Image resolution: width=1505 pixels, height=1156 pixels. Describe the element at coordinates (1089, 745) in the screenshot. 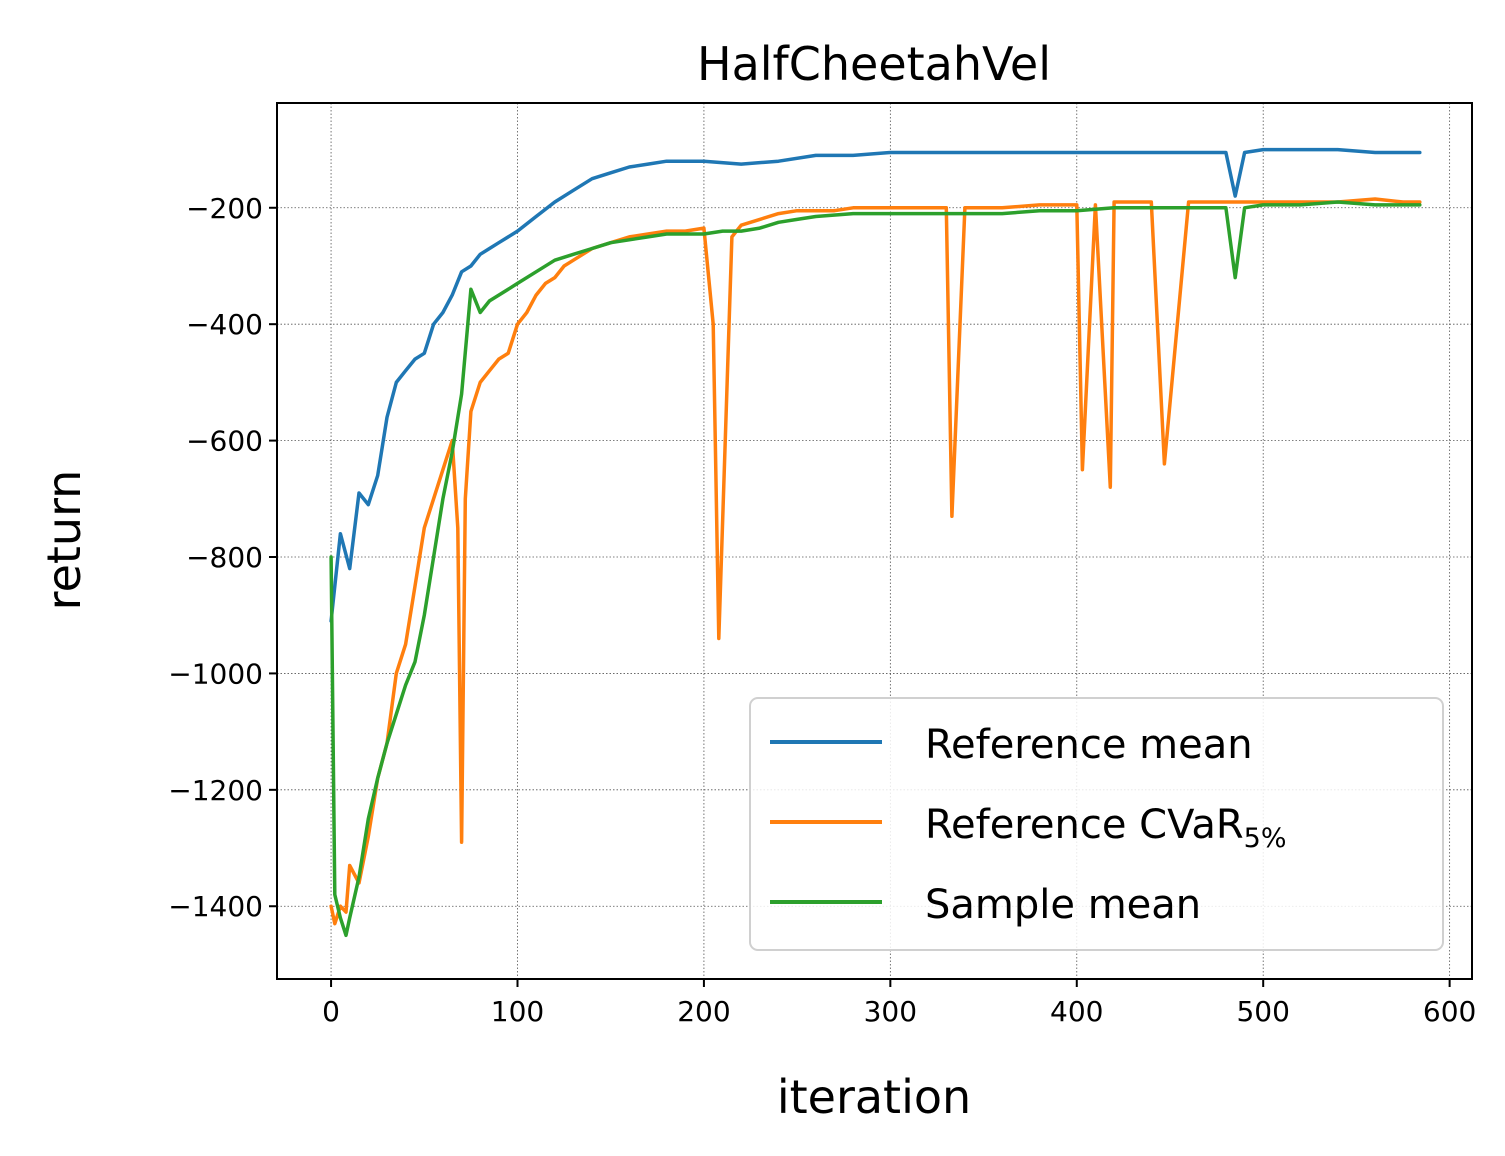

I see `legend-label-reference-mean: Reference mean` at that location.